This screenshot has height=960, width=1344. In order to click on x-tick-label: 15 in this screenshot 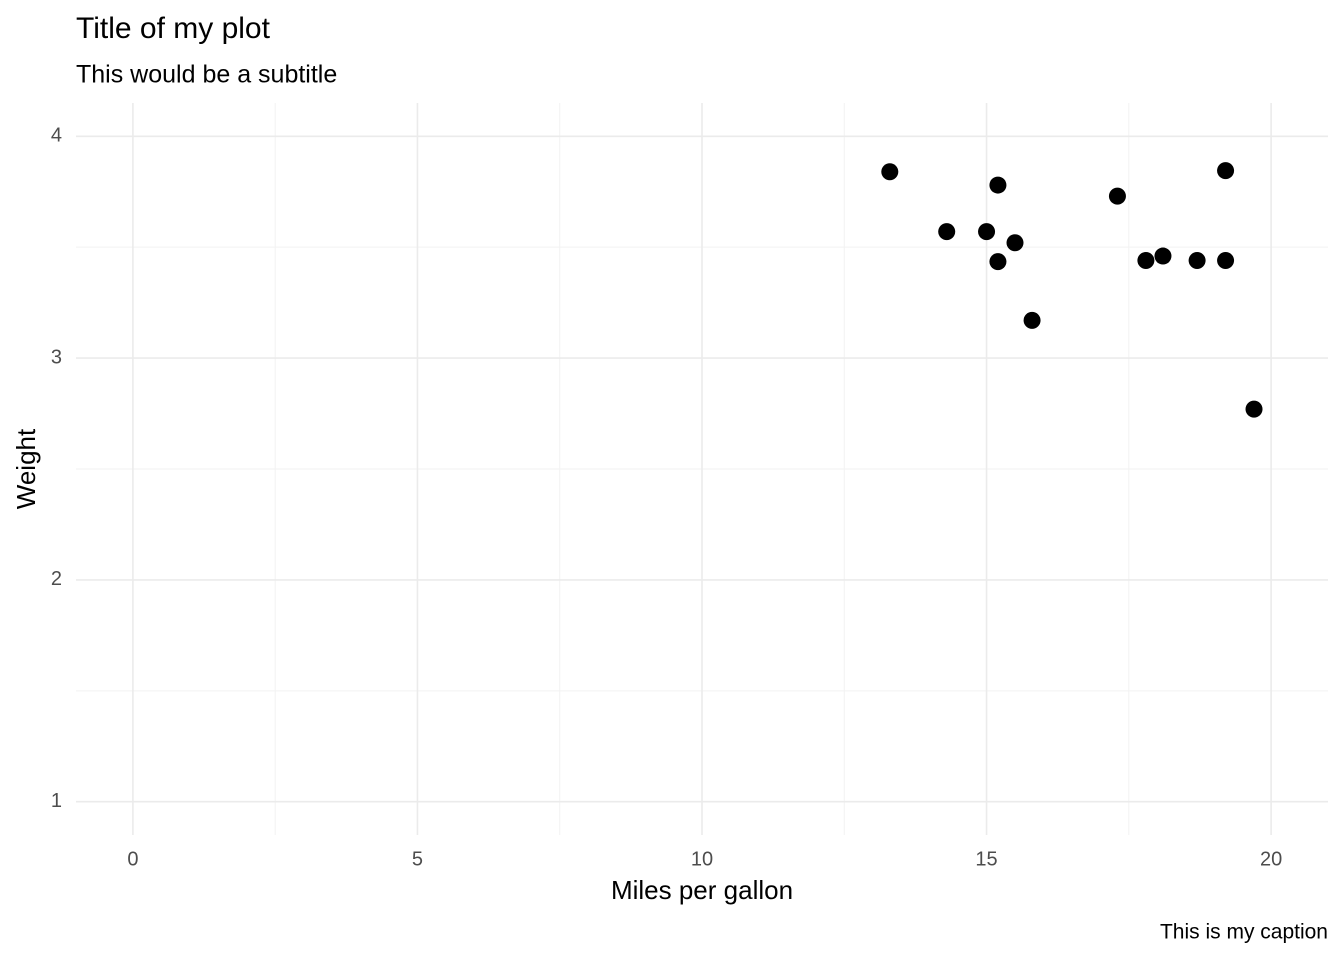, I will do `click(986, 859)`.